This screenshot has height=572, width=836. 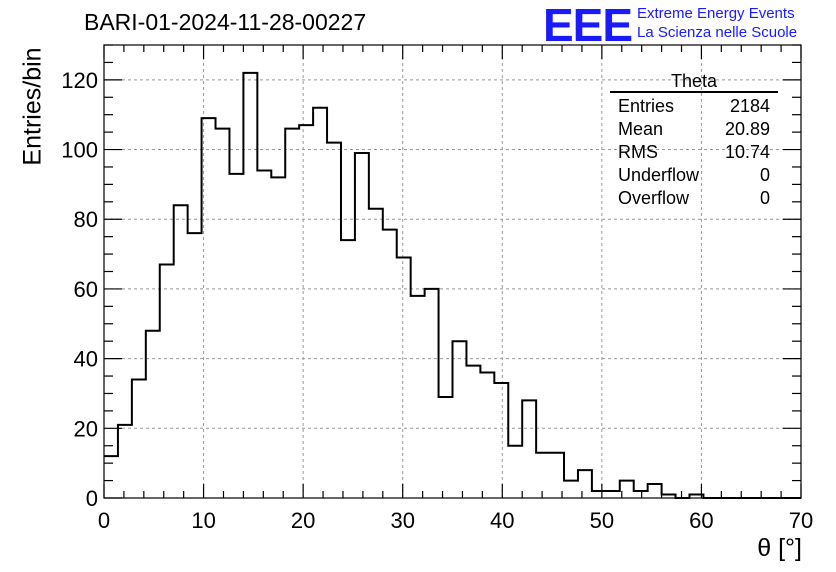 What do you see at coordinates (86, 359) in the screenshot?
I see `y-tick-label: 40` at bounding box center [86, 359].